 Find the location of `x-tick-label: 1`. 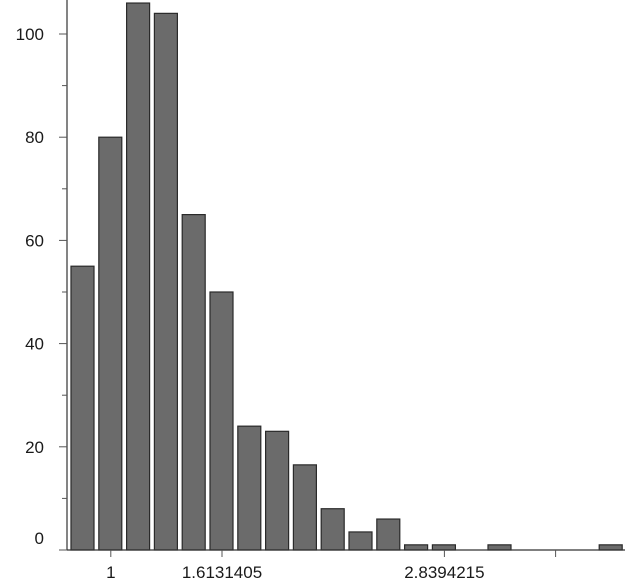

x-tick-label: 1 is located at coordinates (110, 572).